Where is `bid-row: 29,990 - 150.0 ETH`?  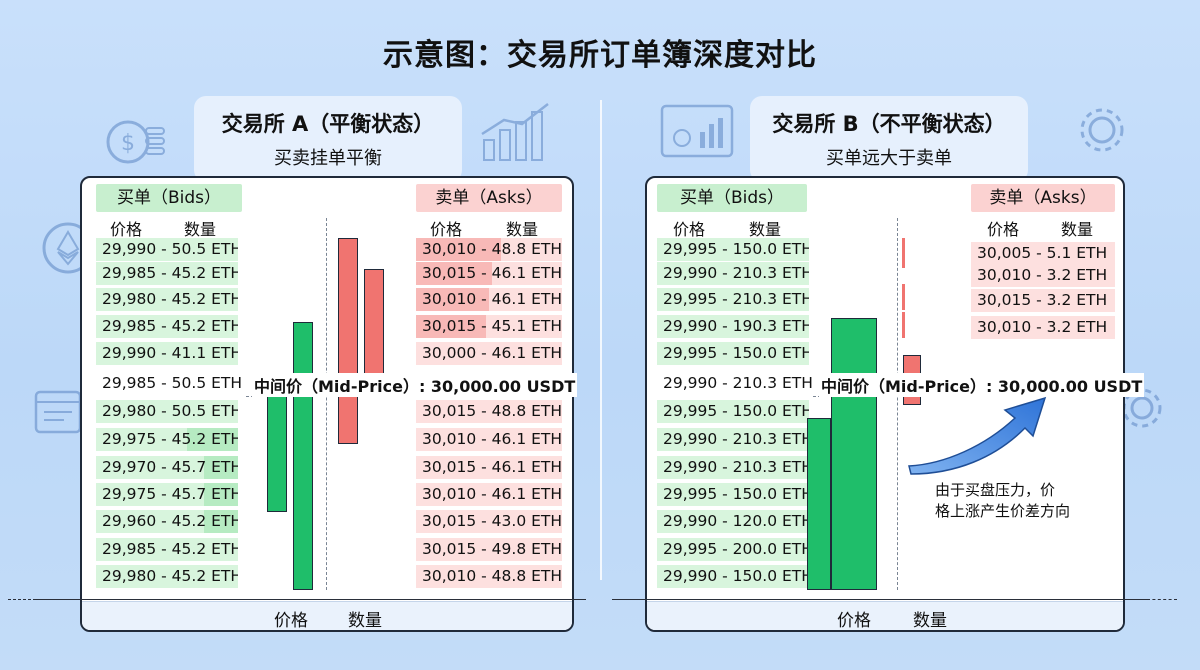
bid-row: 29,990 - 150.0 ETH is located at coordinates (733, 576).